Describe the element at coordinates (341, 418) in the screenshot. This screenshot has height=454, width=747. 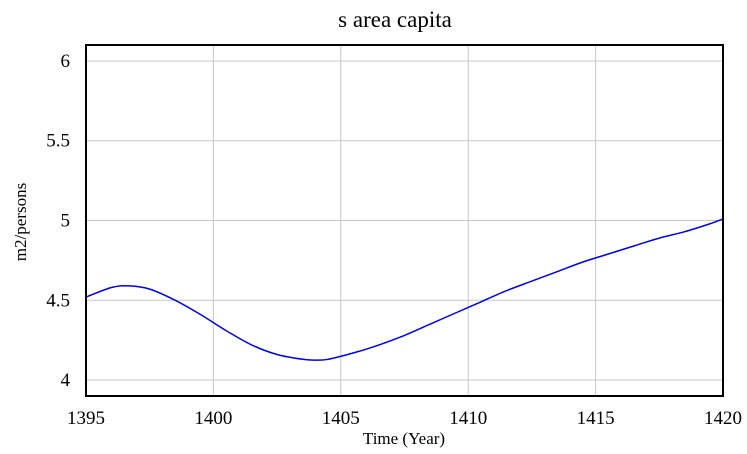
I see `x-tick-label: 1405` at that location.